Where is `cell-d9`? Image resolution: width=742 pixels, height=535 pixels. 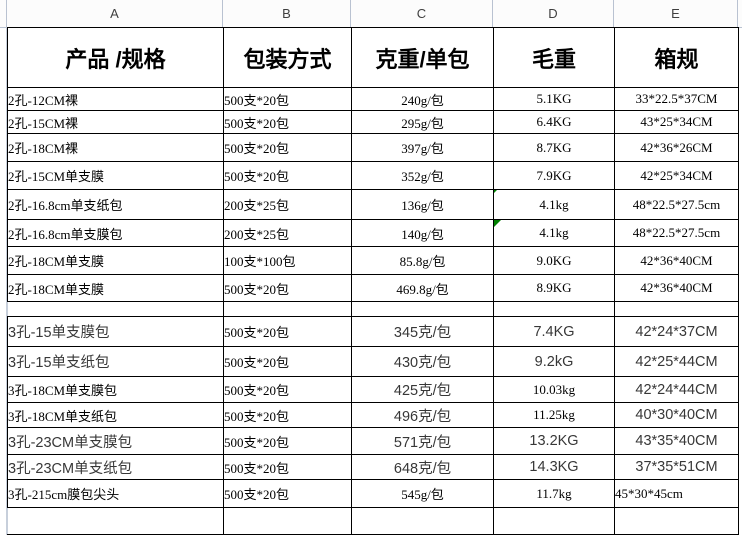 cell-d9 is located at coordinates (554, 309).